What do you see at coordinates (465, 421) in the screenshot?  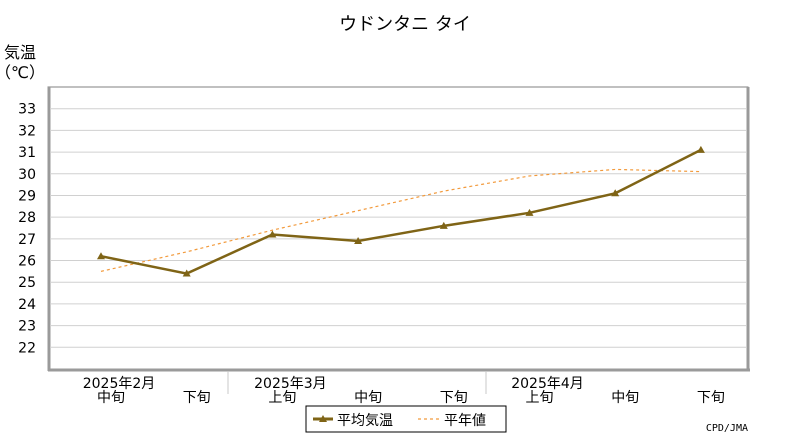 I see `legend-label-normal: 平年値` at bounding box center [465, 421].